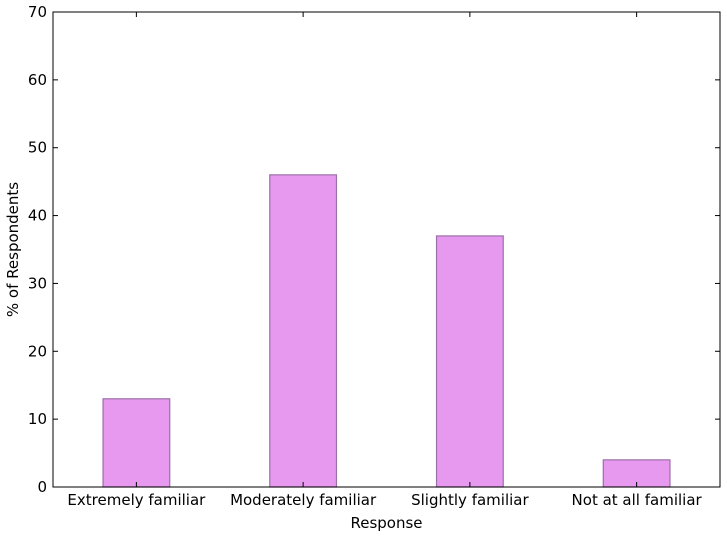 The height and width of the screenshot is (537, 727). Describe the element at coordinates (37, 419) in the screenshot. I see `y-tick-label: 10` at that location.